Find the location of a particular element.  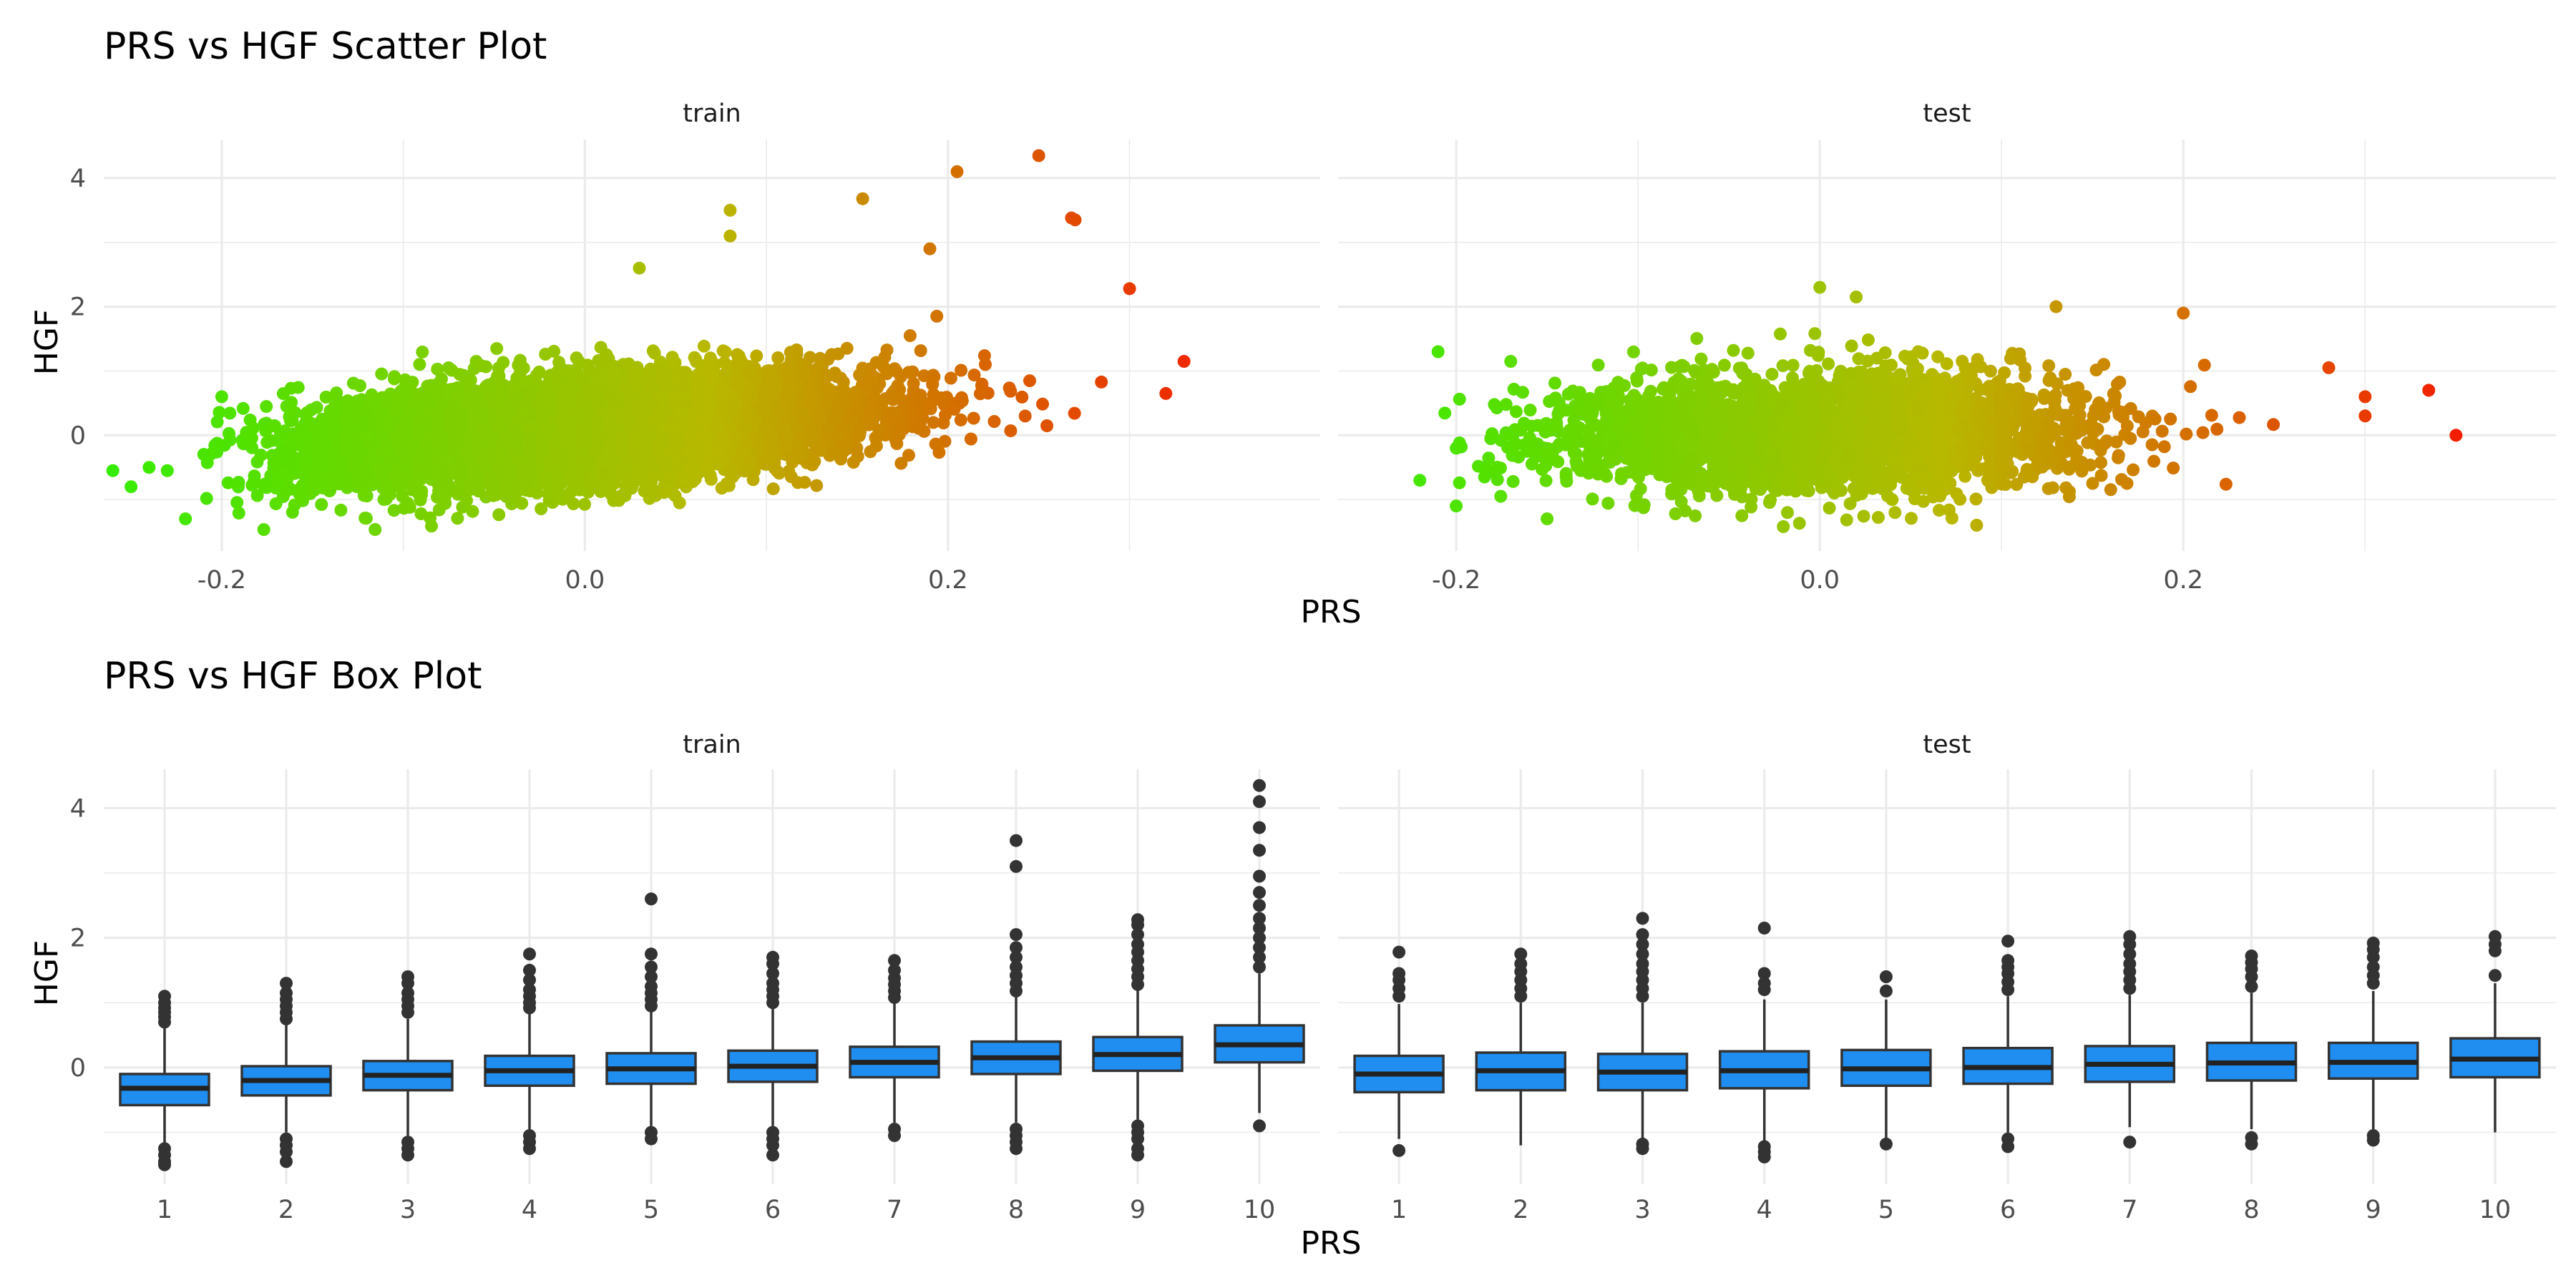

scatter-strip-train: train is located at coordinates (712, 113).